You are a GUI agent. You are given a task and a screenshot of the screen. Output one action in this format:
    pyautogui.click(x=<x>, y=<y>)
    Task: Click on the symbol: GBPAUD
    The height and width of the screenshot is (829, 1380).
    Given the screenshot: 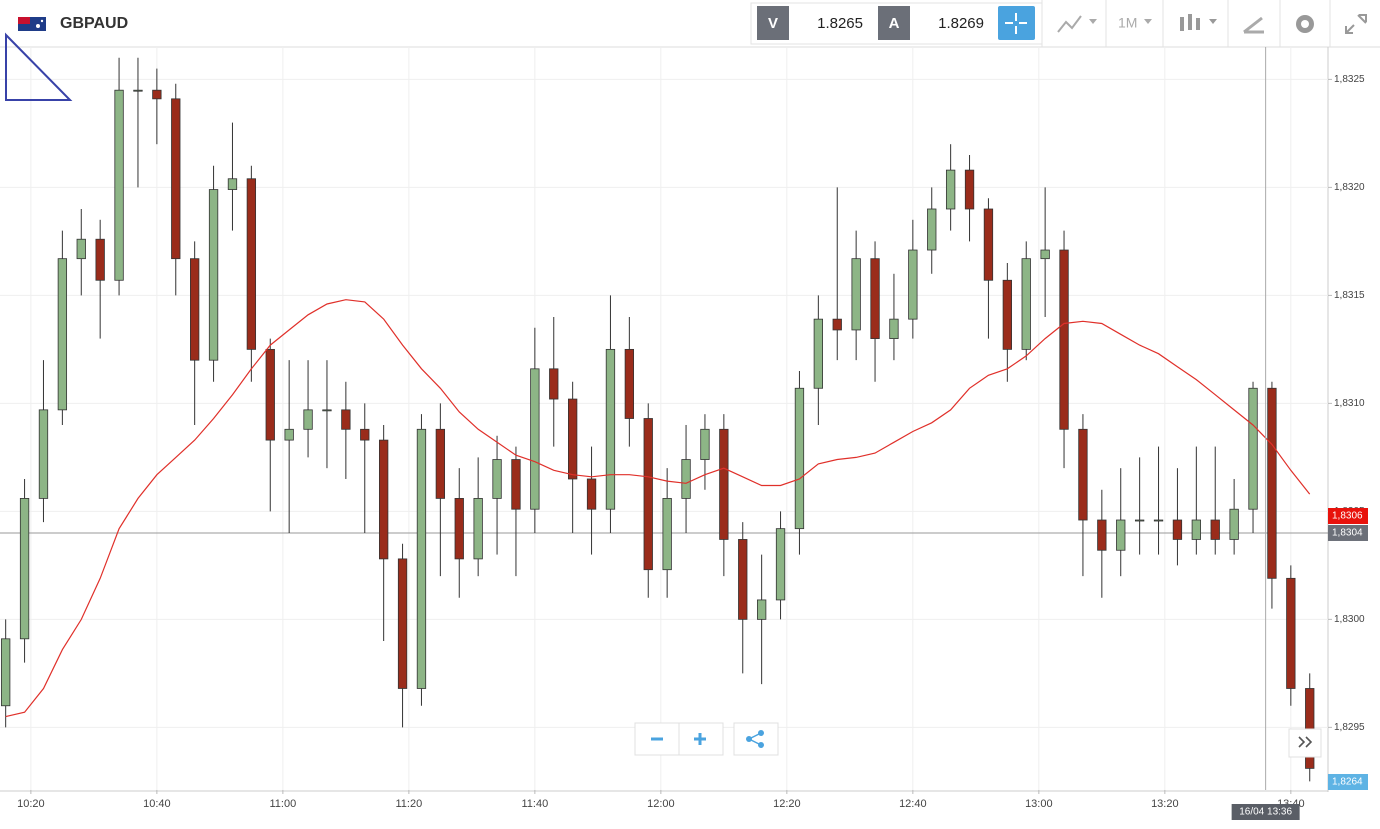 What is the action you would take?
    pyautogui.click(x=94, y=23)
    